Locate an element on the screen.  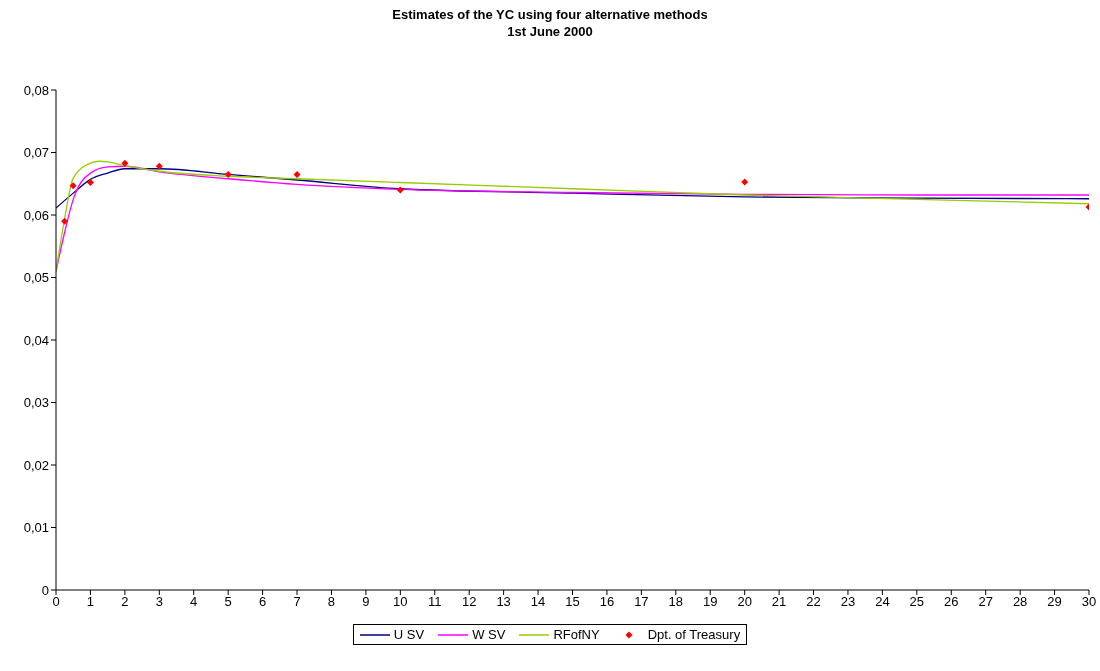
x-tick-label: 22 is located at coordinates (813, 602).